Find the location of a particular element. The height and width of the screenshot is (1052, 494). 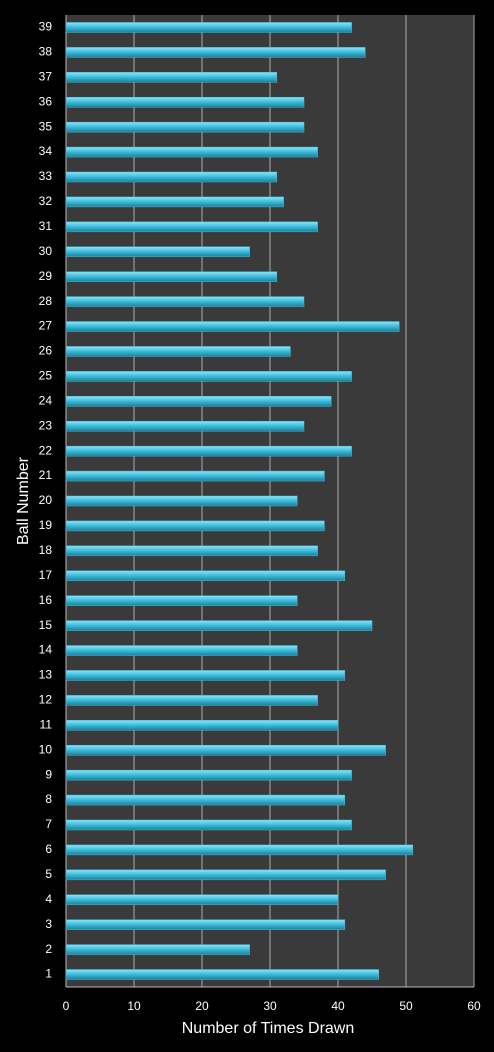

y-tick-label: 4 is located at coordinates (48, 899).